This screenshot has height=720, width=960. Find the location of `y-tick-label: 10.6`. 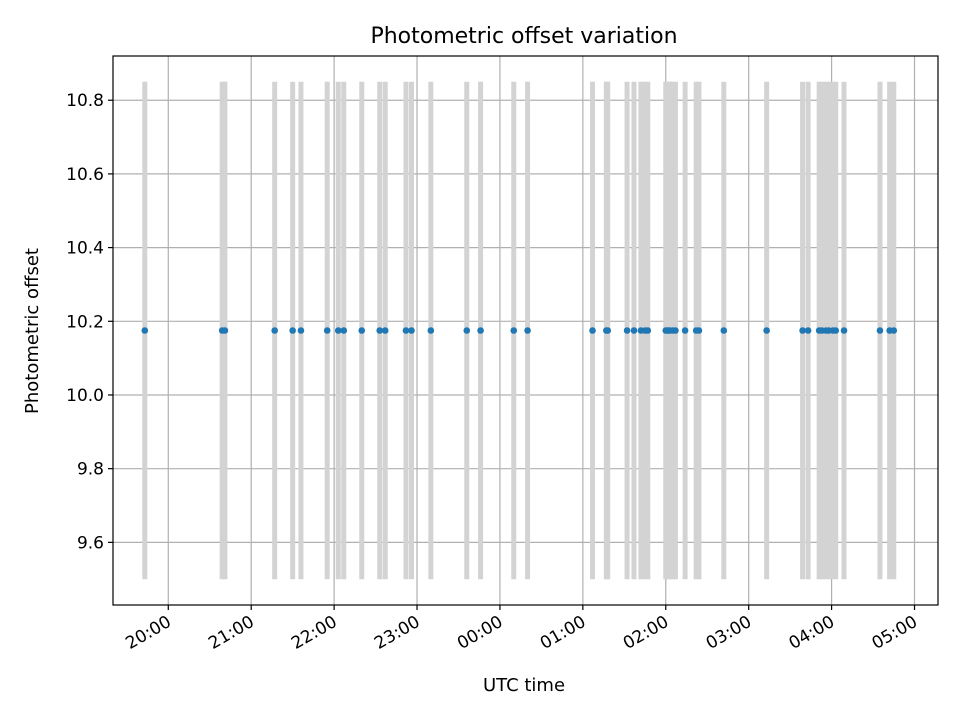

y-tick-label: 10.6 is located at coordinates (85, 175).